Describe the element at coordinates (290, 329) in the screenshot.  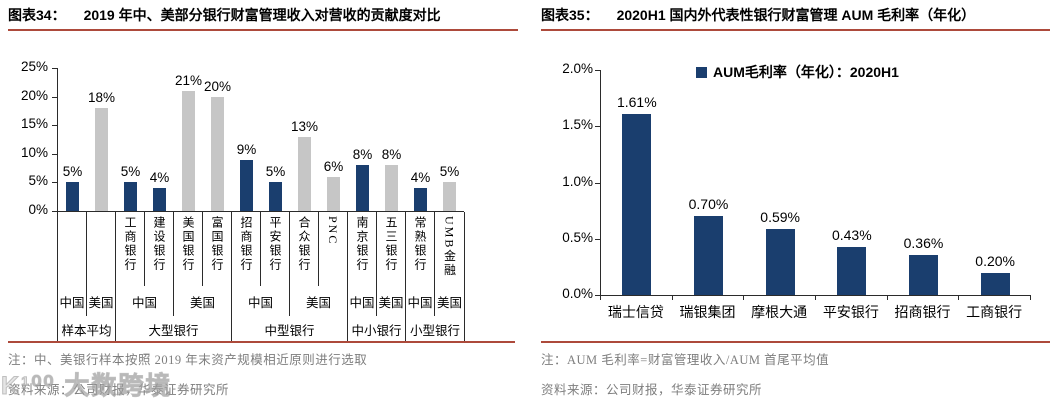
I see `group-label-cell: 中型银行` at that location.